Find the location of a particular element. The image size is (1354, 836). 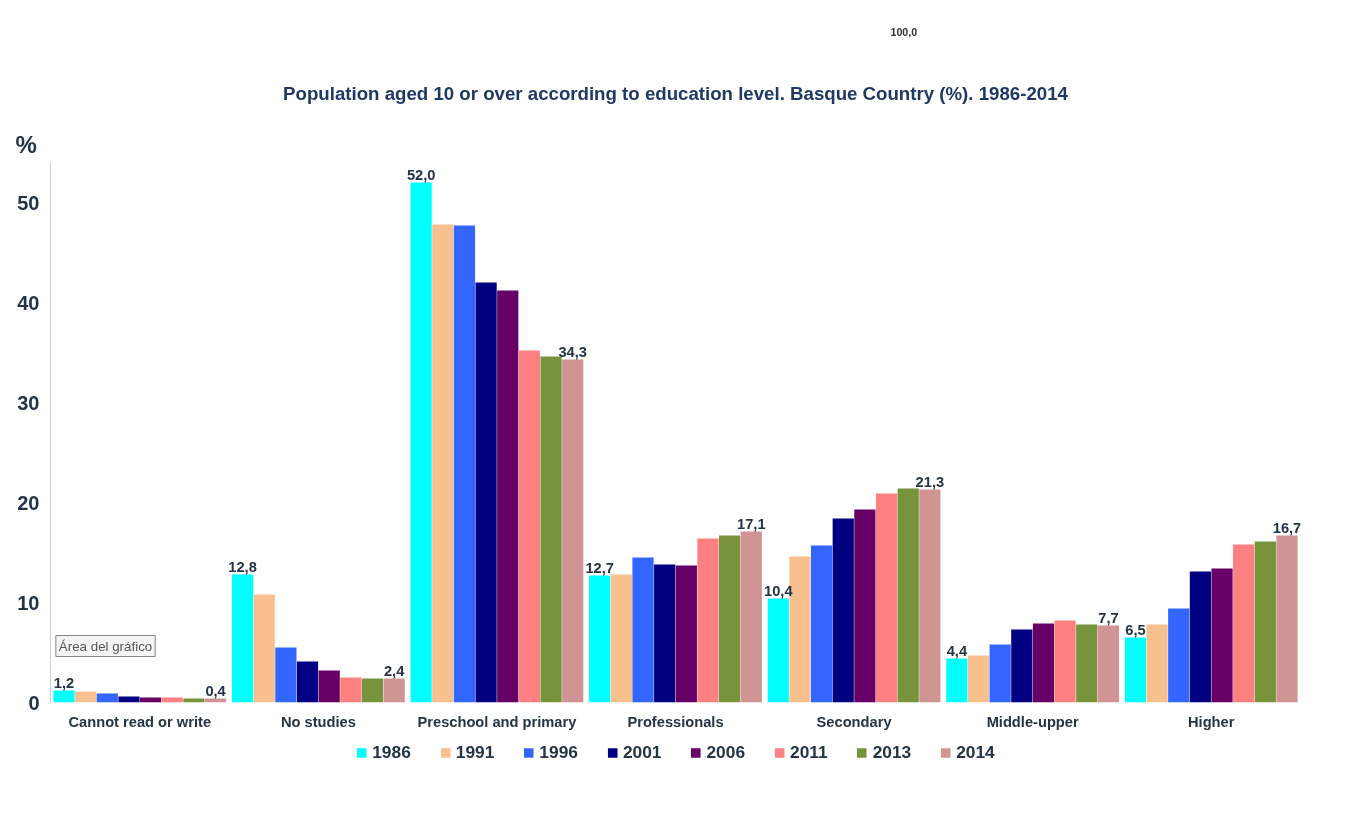

data-label: 1,2 is located at coordinates (64, 682).